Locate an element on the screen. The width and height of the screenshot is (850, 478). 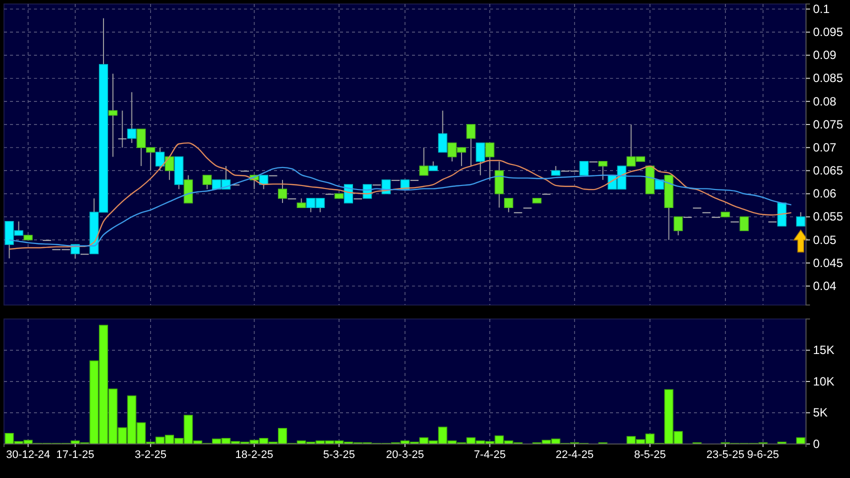
y-tick-label: 0.045 is located at coordinates (828, 263).